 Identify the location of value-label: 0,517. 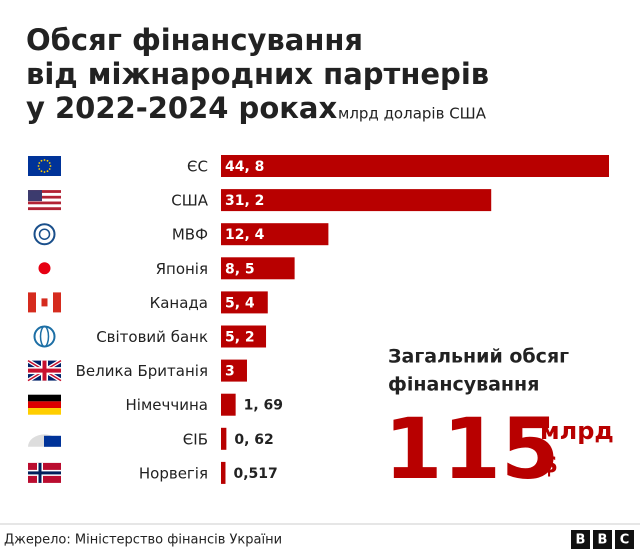
(255, 474).